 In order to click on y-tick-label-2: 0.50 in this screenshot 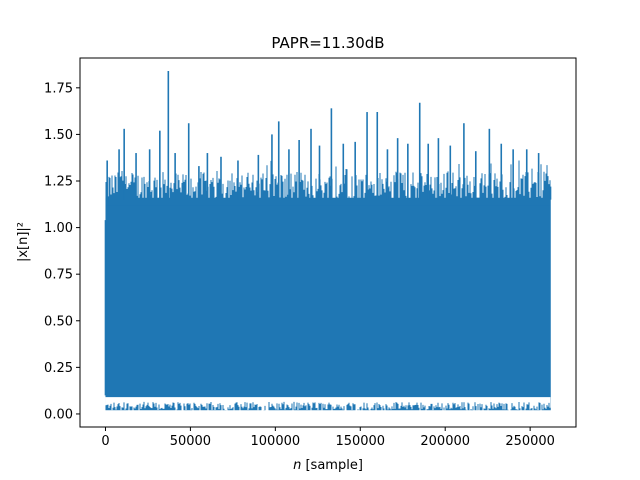, I will do `click(58, 321)`.